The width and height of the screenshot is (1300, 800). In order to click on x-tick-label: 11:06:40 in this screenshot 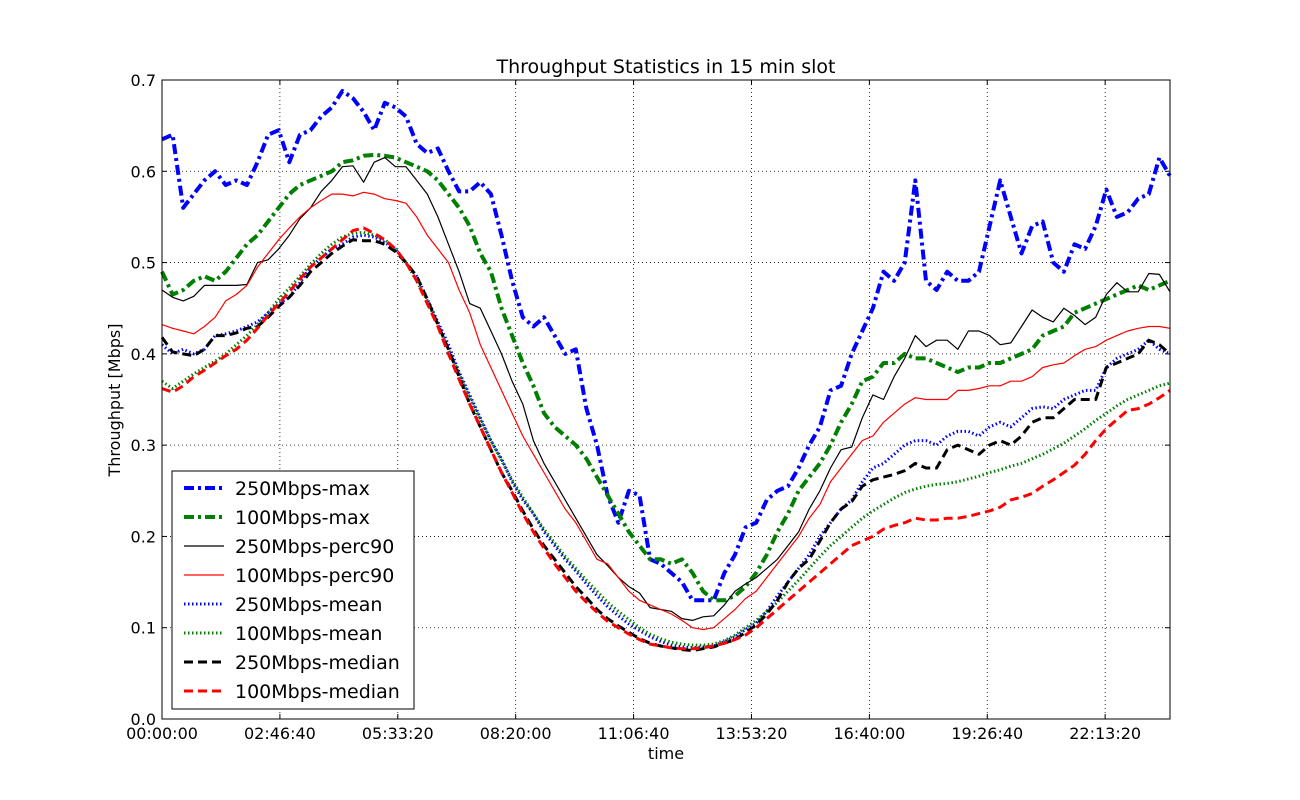, I will do `click(634, 733)`.